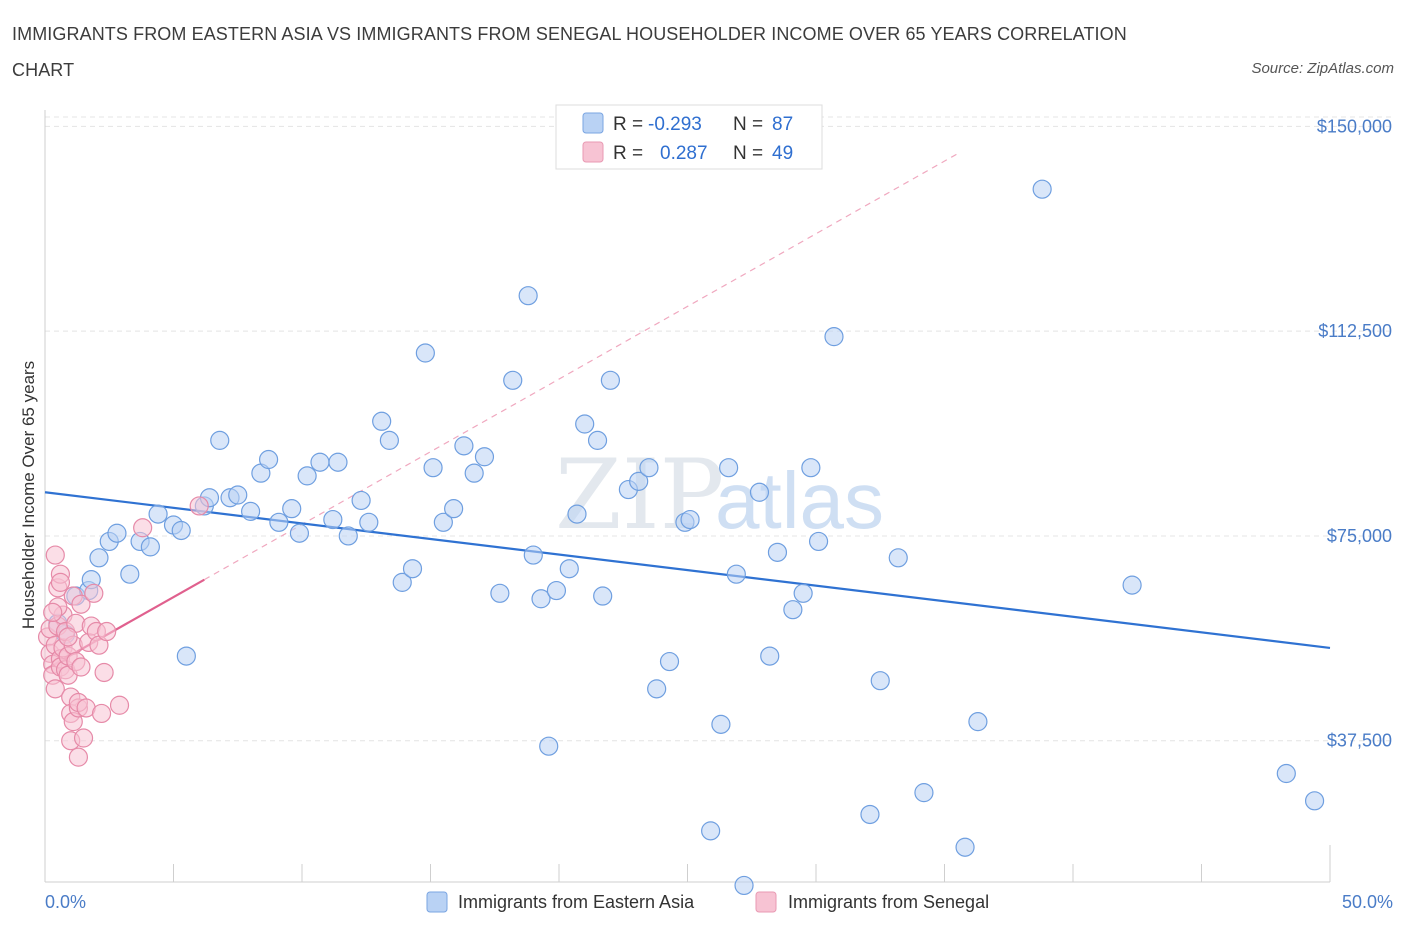  Describe the element at coordinates (675, 124) in the screenshot. I see `legend-r-value: -0.293` at that location.